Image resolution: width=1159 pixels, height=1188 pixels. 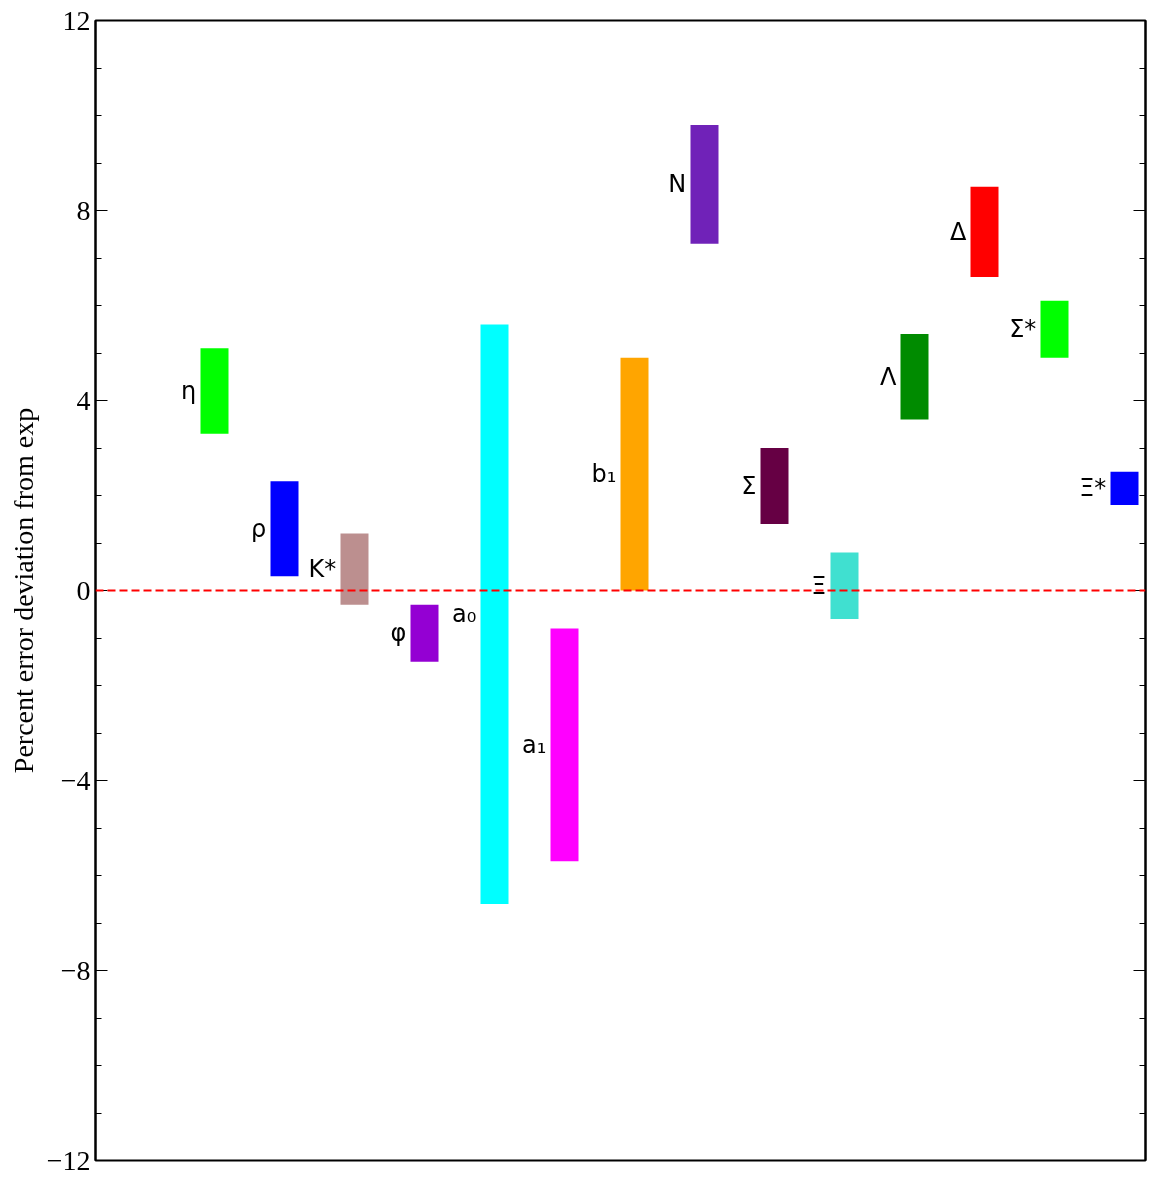 What do you see at coordinates (189, 391) in the screenshot?
I see `x-tick-label: η` at bounding box center [189, 391].